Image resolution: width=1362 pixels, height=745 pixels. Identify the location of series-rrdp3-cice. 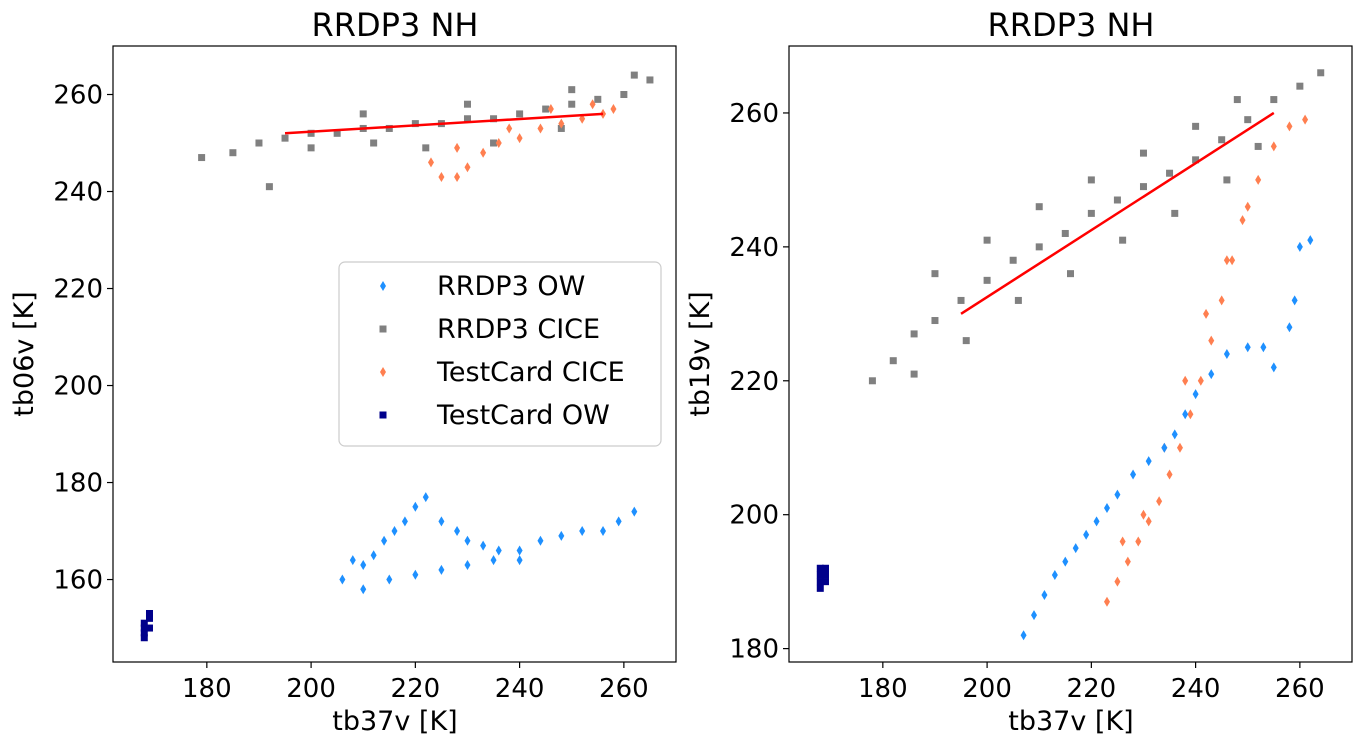
(1096, 227).